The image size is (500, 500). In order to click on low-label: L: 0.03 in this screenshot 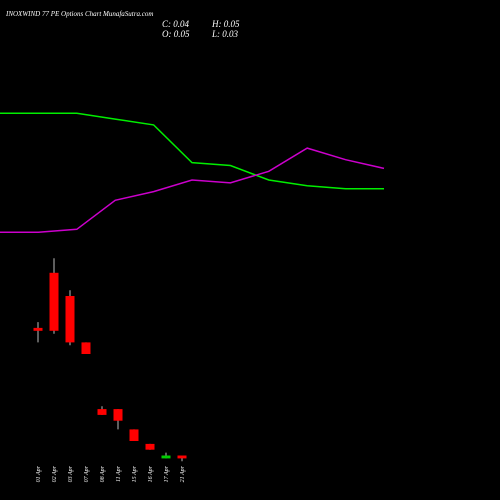, I will do `click(225, 34)`.